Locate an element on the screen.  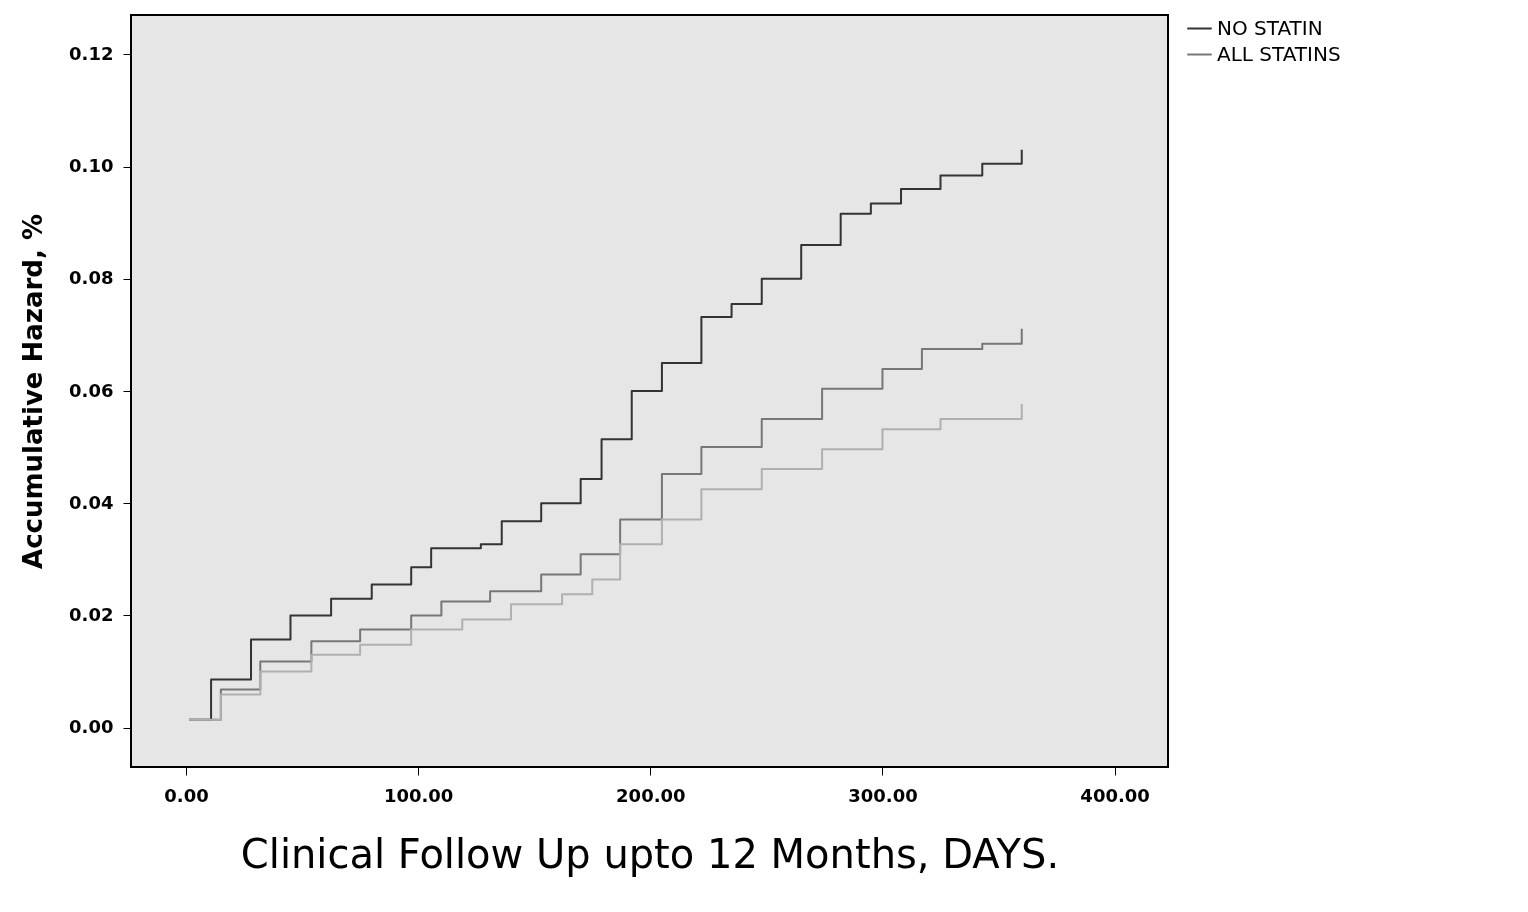
y-tick-label: 0.02 is located at coordinates (91, 614).